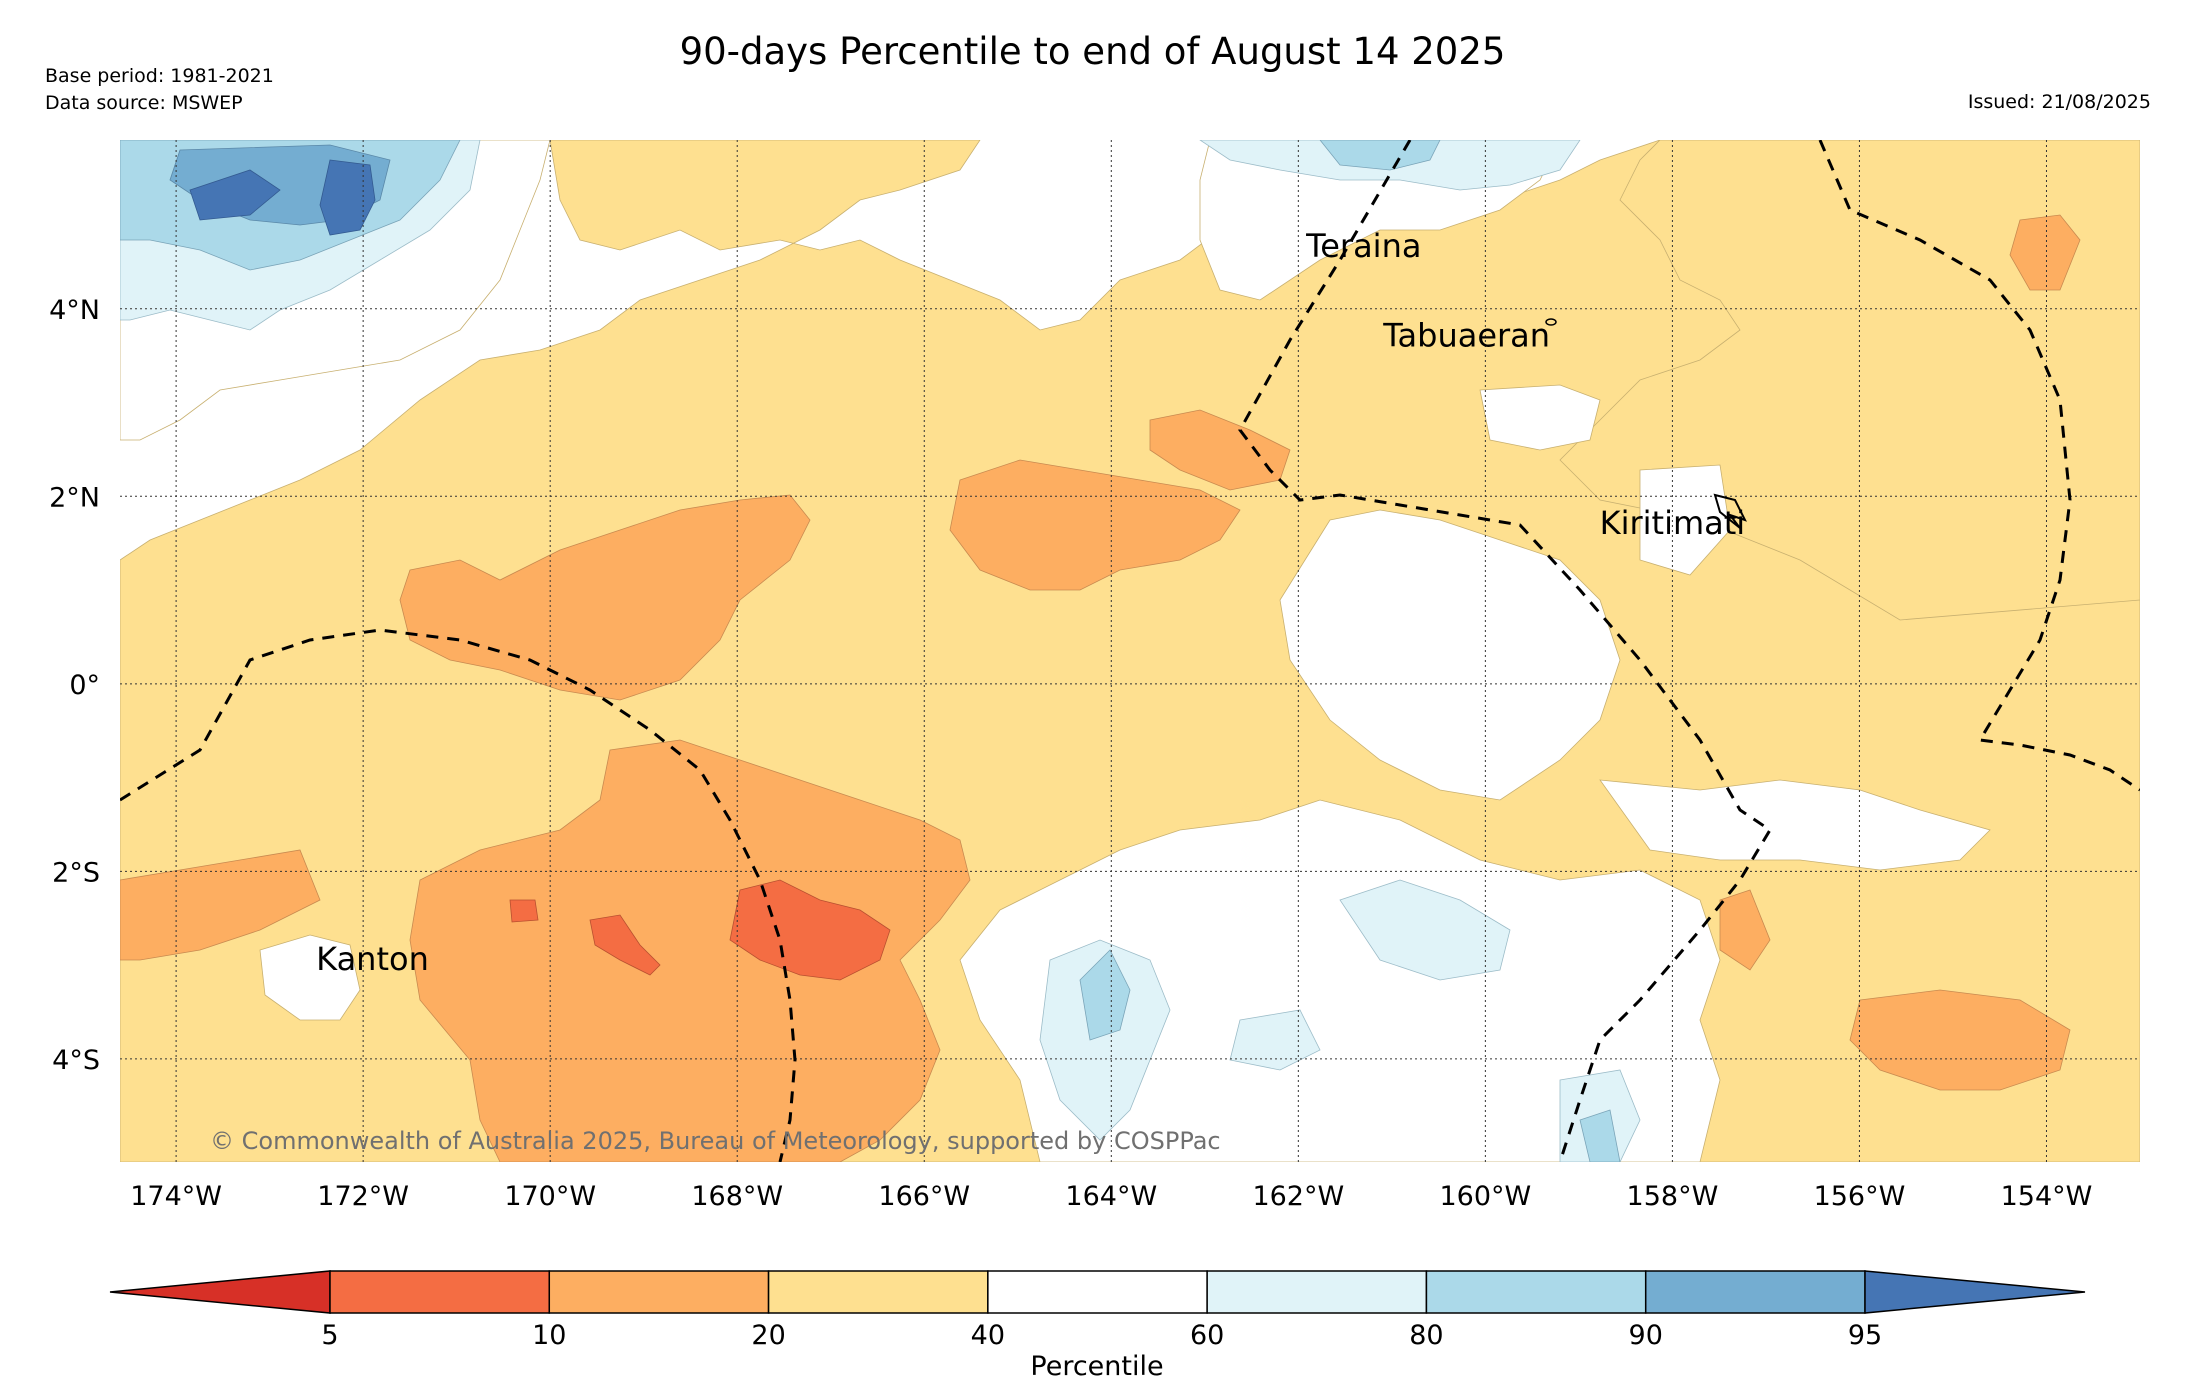 This screenshot has width=2185, height=1380. Describe the element at coordinates (144, 103) in the screenshot. I see `data-source: Data source: MSWEP` at that location.